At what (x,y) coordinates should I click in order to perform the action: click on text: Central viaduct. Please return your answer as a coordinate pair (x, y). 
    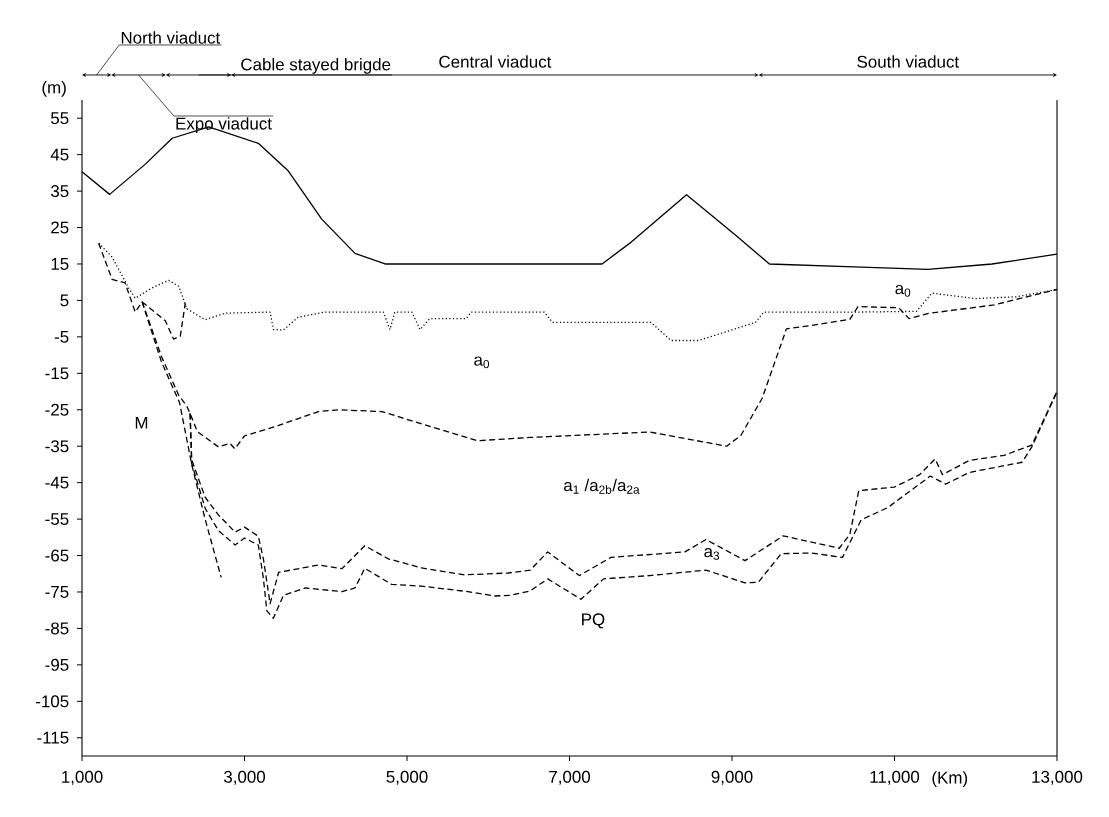
    Looking at the image, I should click on (495, 61).